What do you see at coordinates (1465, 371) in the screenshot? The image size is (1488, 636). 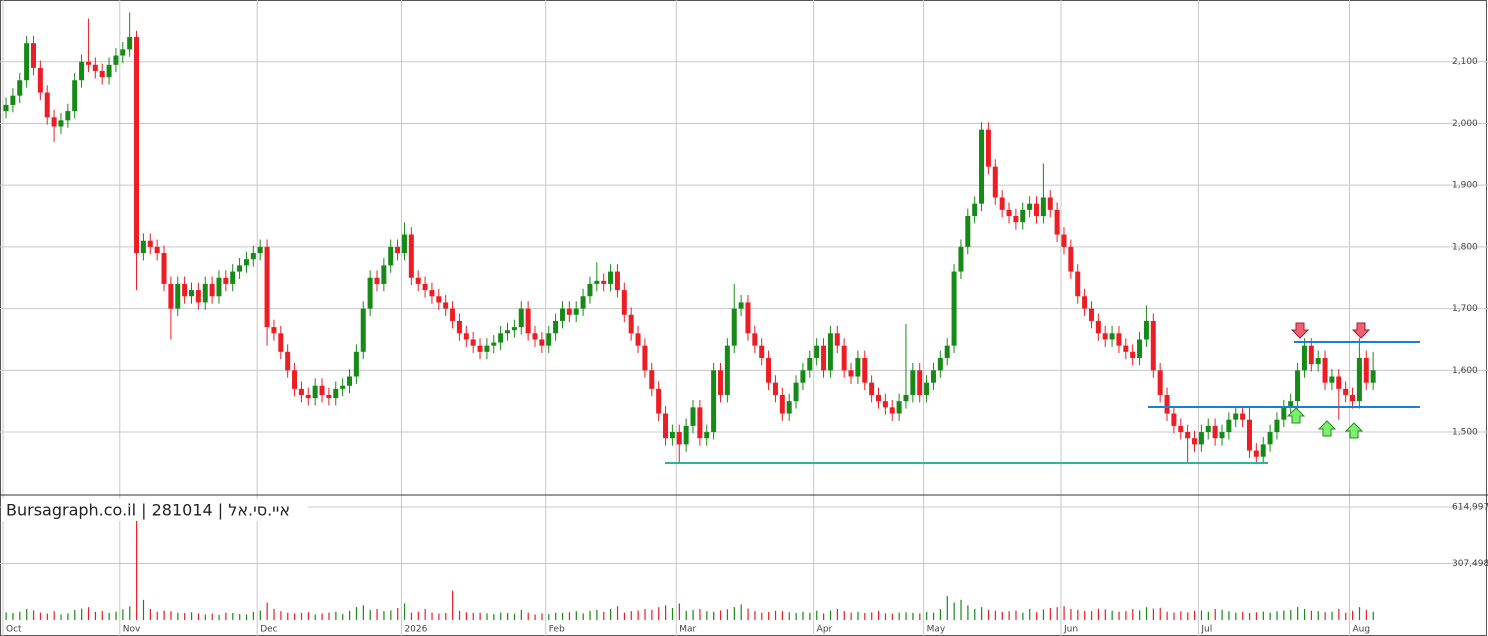 I see `y-tick-label: 1,600` at bounding box center [1465, 371].